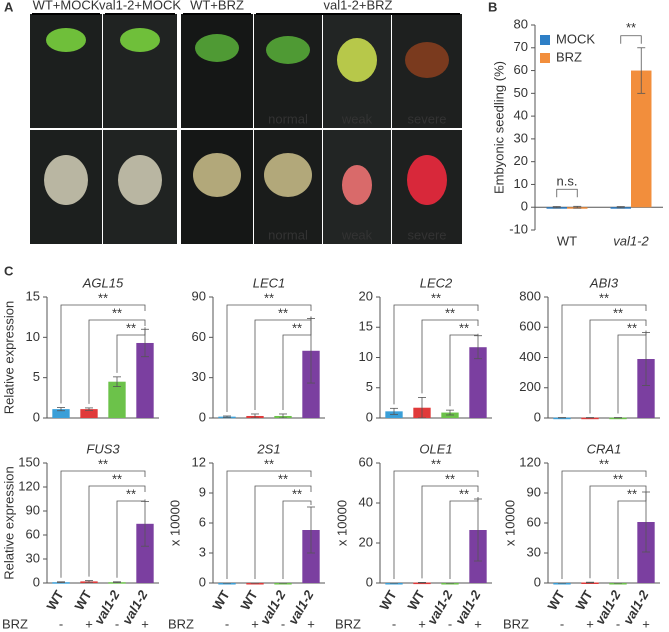  I want to click on y-tick-label: 3, so click(202, 551).